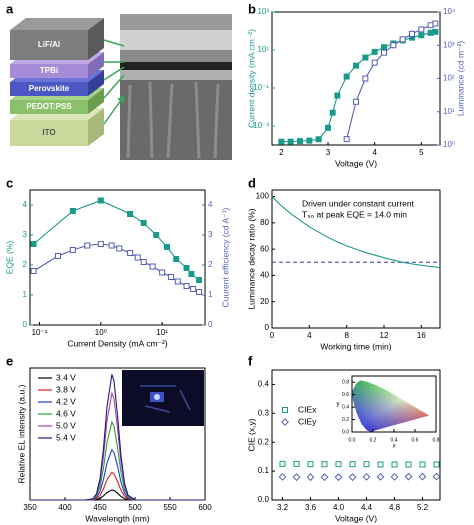 This screenshot has height=525, width=474. I want to click on legend-label: 5.4 V, so click(66, 437).